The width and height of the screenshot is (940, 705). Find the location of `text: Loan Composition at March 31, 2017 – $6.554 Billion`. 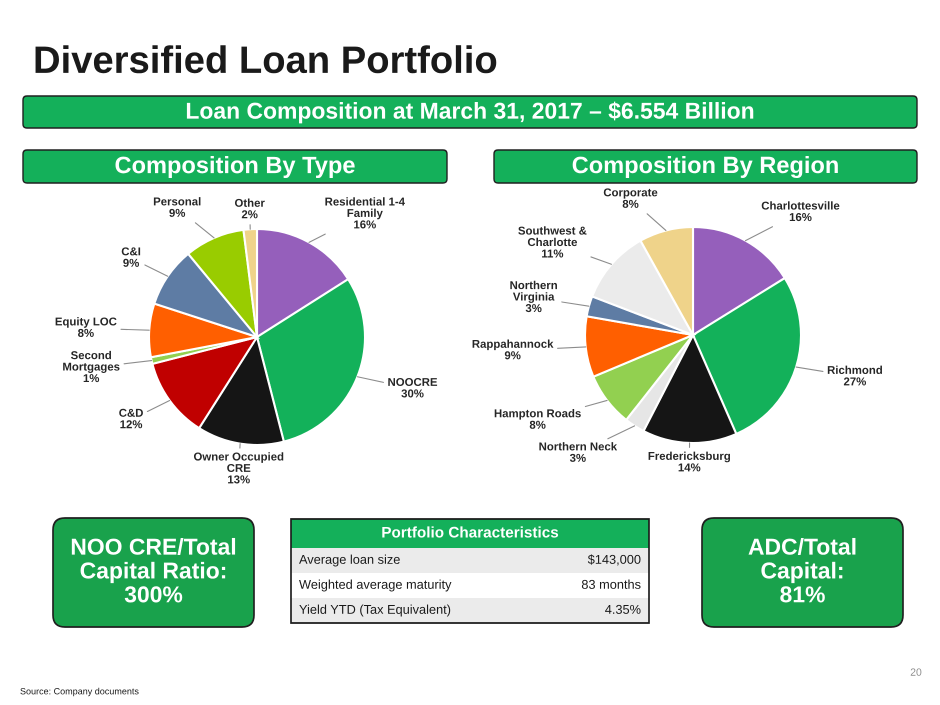

text: Loan Composition at March 31, 2017 – $6.554 Billion is located at coordinates (470, 113).